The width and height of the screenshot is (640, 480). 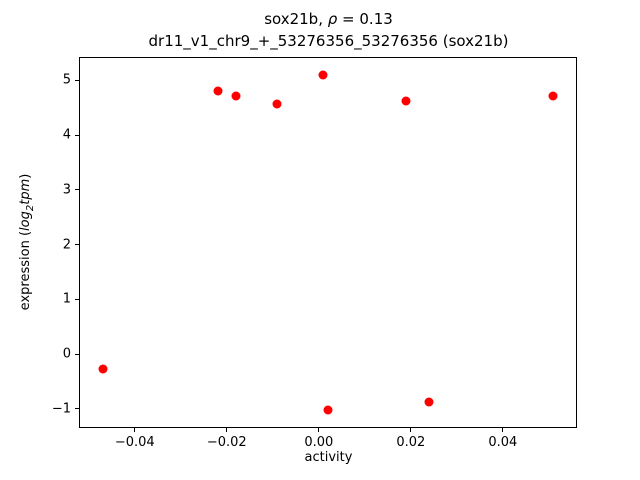 I want to click on y-tick-label: −1, so click(x=61, y=409).